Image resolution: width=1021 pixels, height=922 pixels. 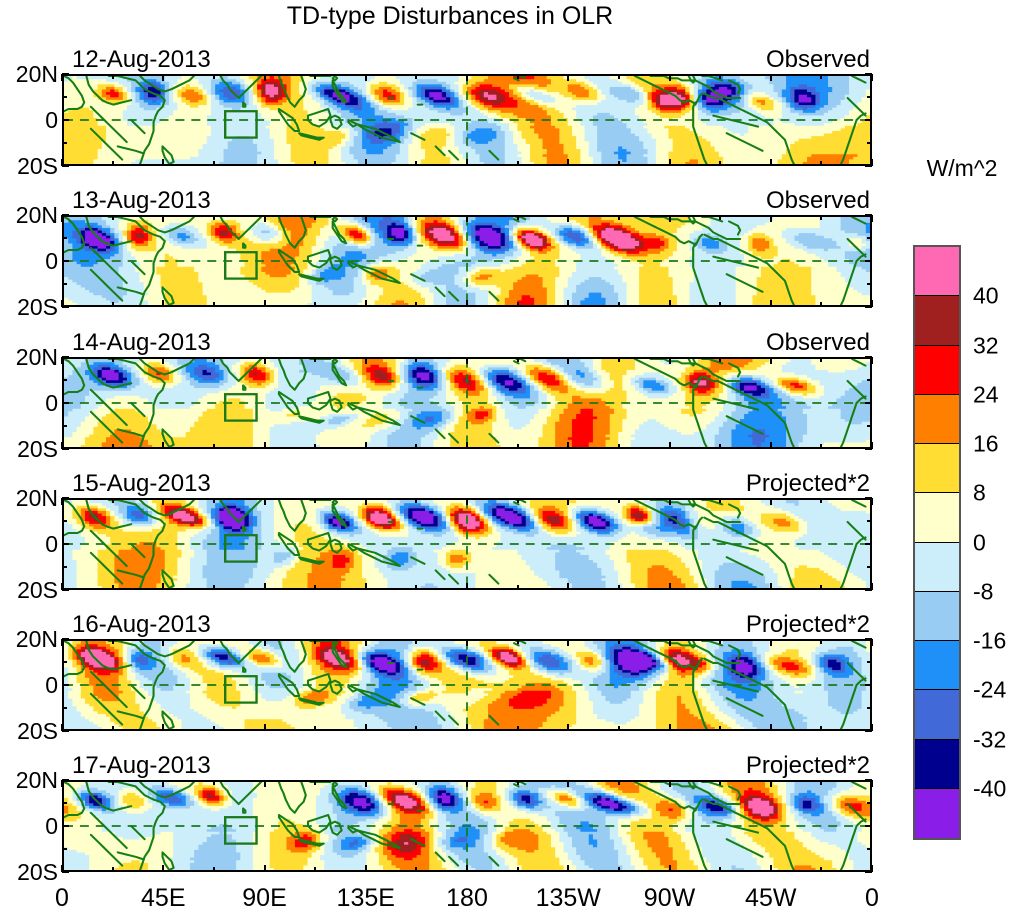 I want to click on y-axis-labels: 20N 0 20S, so click(x=29, y=403).